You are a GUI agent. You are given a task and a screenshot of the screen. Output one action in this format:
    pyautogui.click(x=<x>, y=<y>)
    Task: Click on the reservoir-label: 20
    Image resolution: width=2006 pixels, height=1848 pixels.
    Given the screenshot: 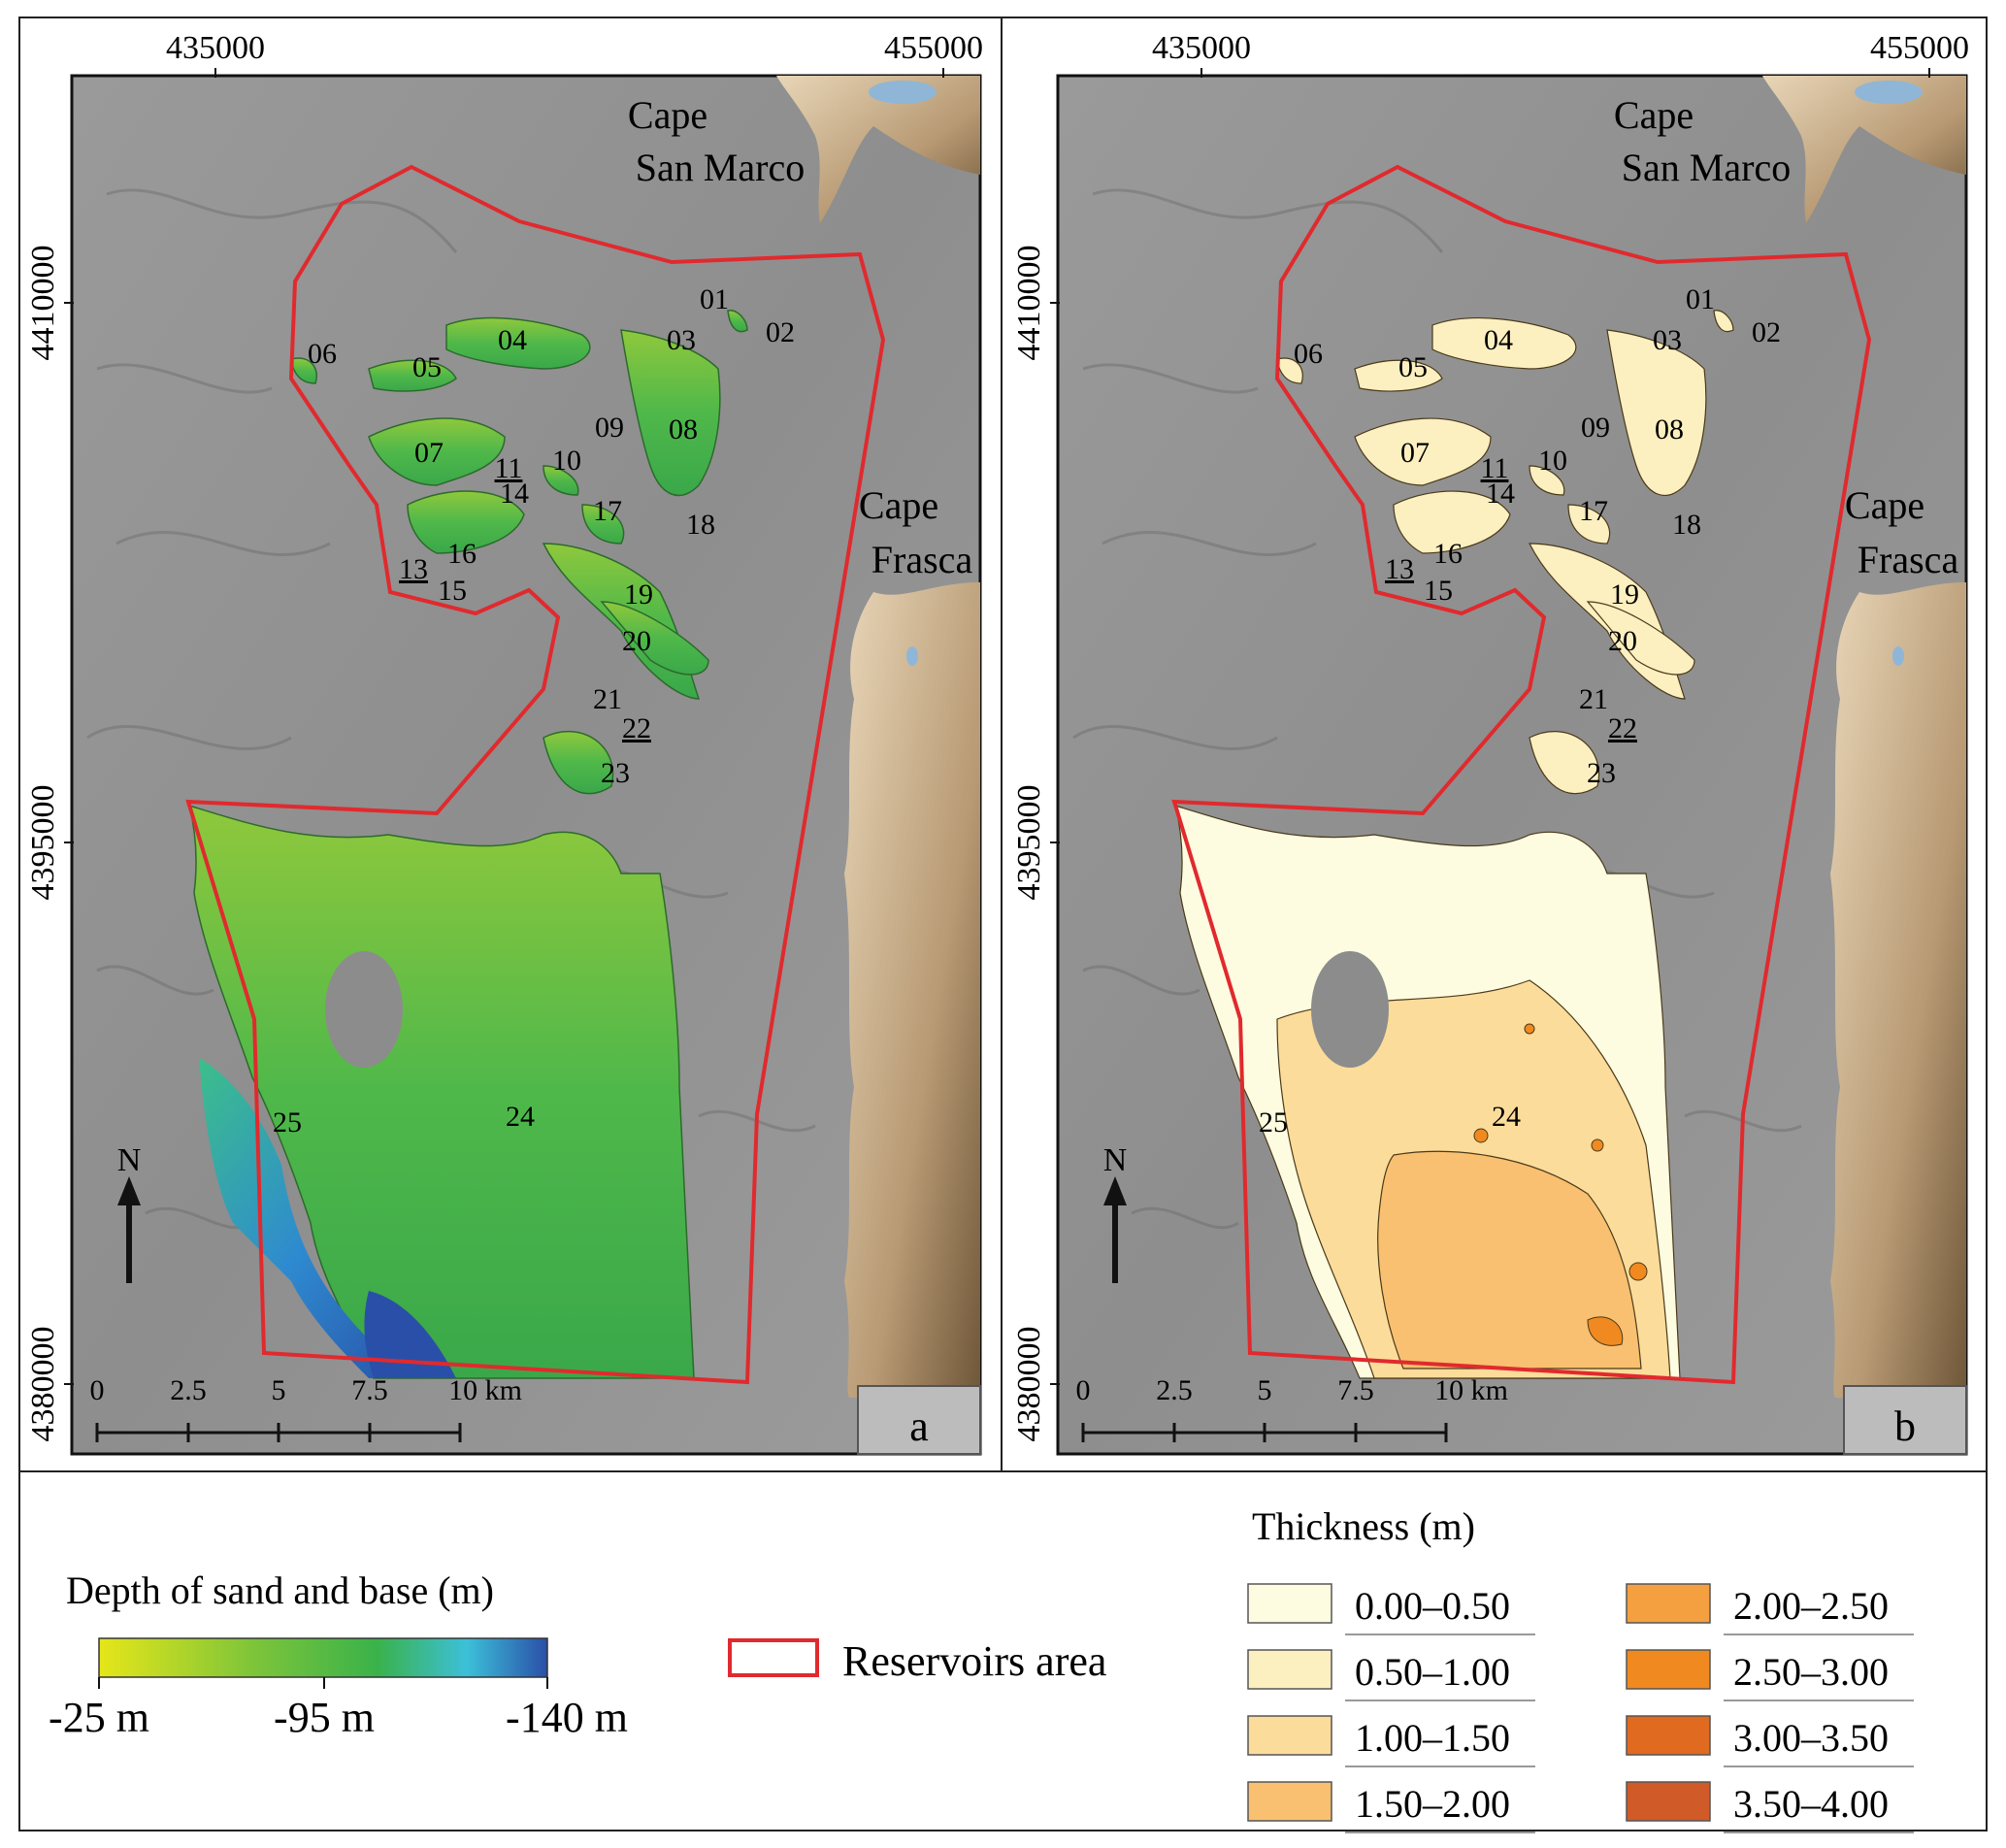 What is the action you would take?
    pyautogui.click(x=1622, y=641)
    